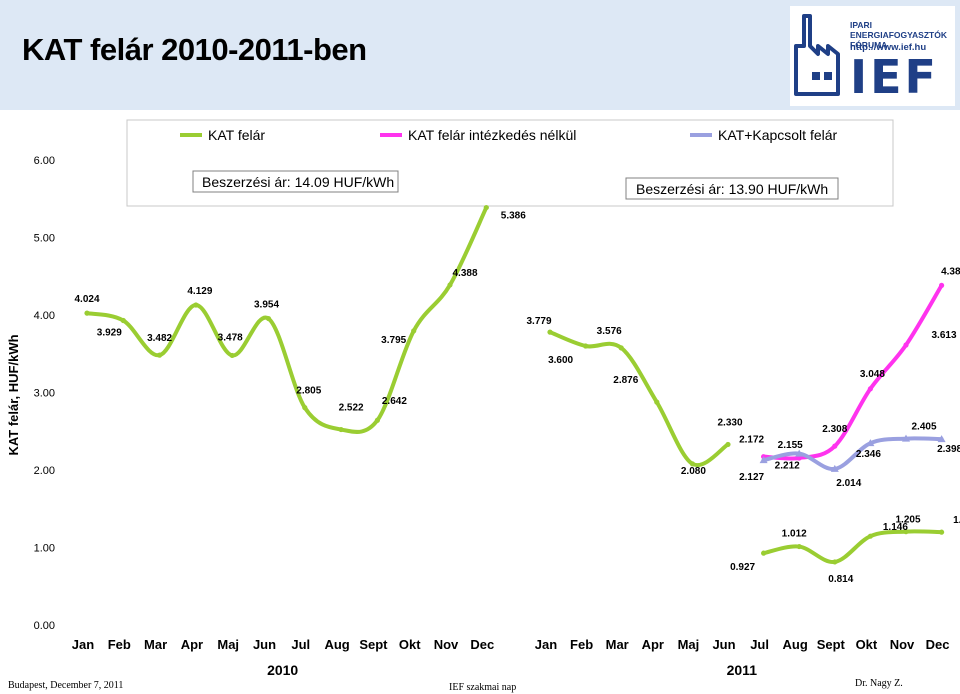  What do you see at coordinates (236, 135) in the screenshot?
I see `legend-entry: KAT felár` at bounding box center [236, 135].